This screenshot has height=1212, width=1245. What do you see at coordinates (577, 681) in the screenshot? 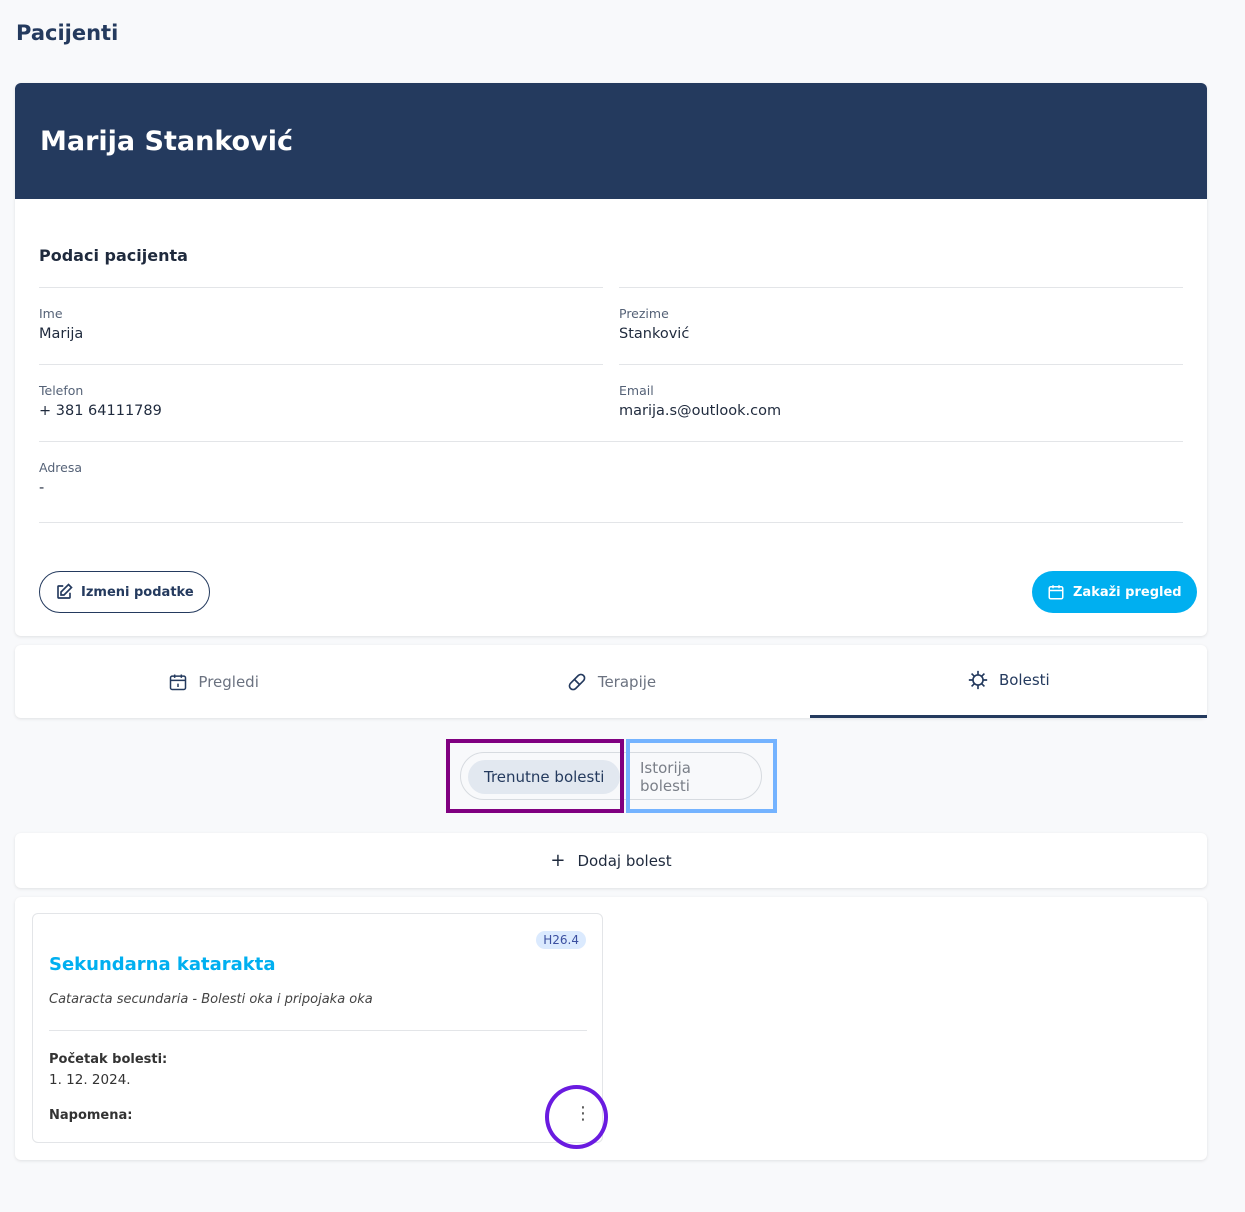
I see `pill-icon` at bounding box center [577, 681].